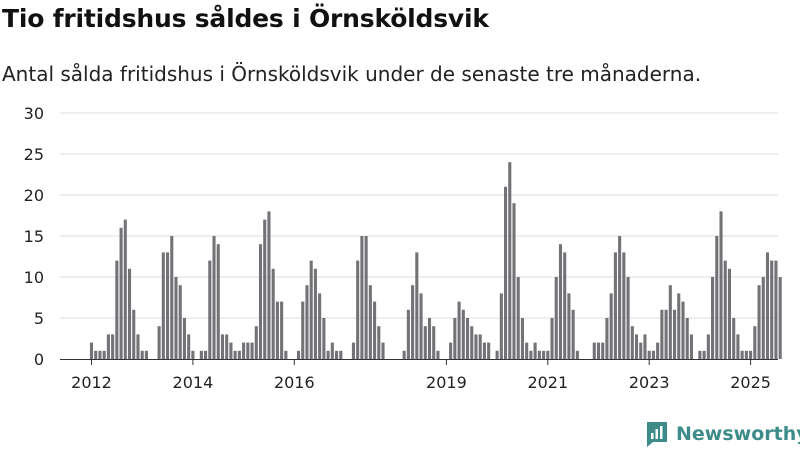 The width and height of the screenshot is (800, 450). What do you see at coordinates (193, 382) in the screenshot?
I see `x-tick-label: 2014` at bounding box center [193, 382].